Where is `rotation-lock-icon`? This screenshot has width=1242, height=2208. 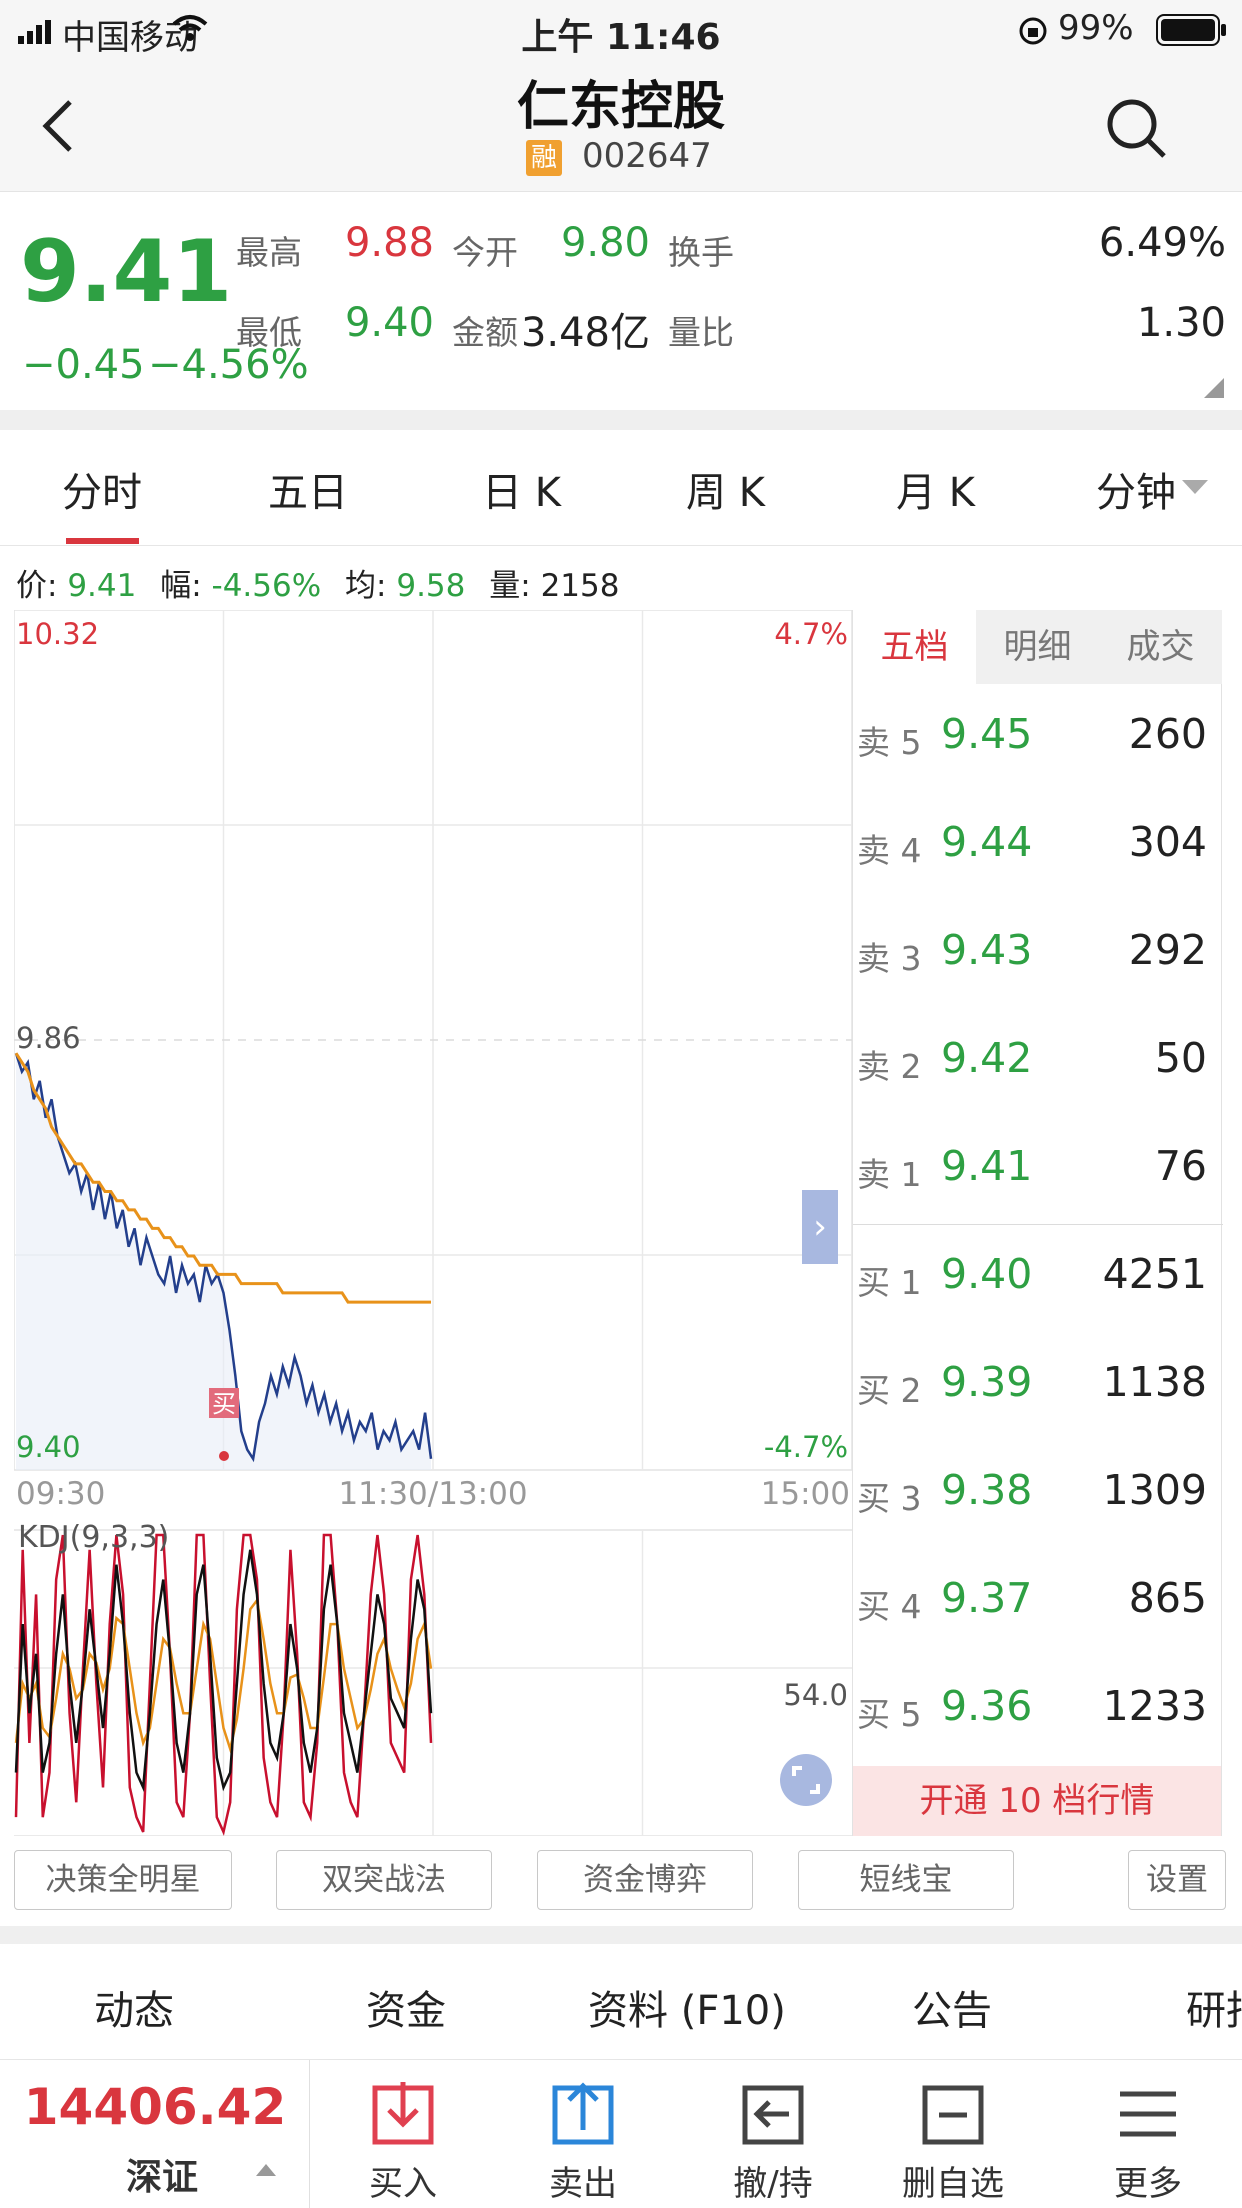 rotation-lock-icon is located at coordinates (1033, 31).